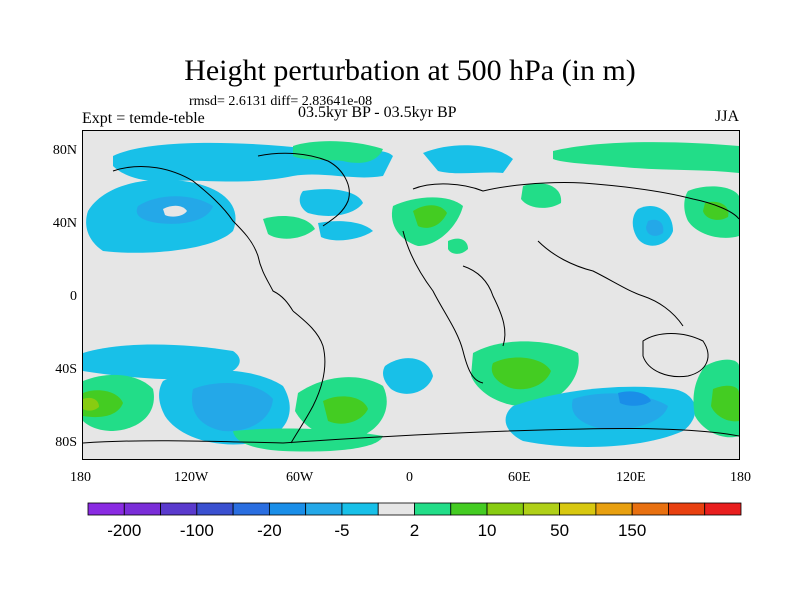 The image size is (800, 600). I want to click on lon-tick-label: 120E, so click(631, 477).